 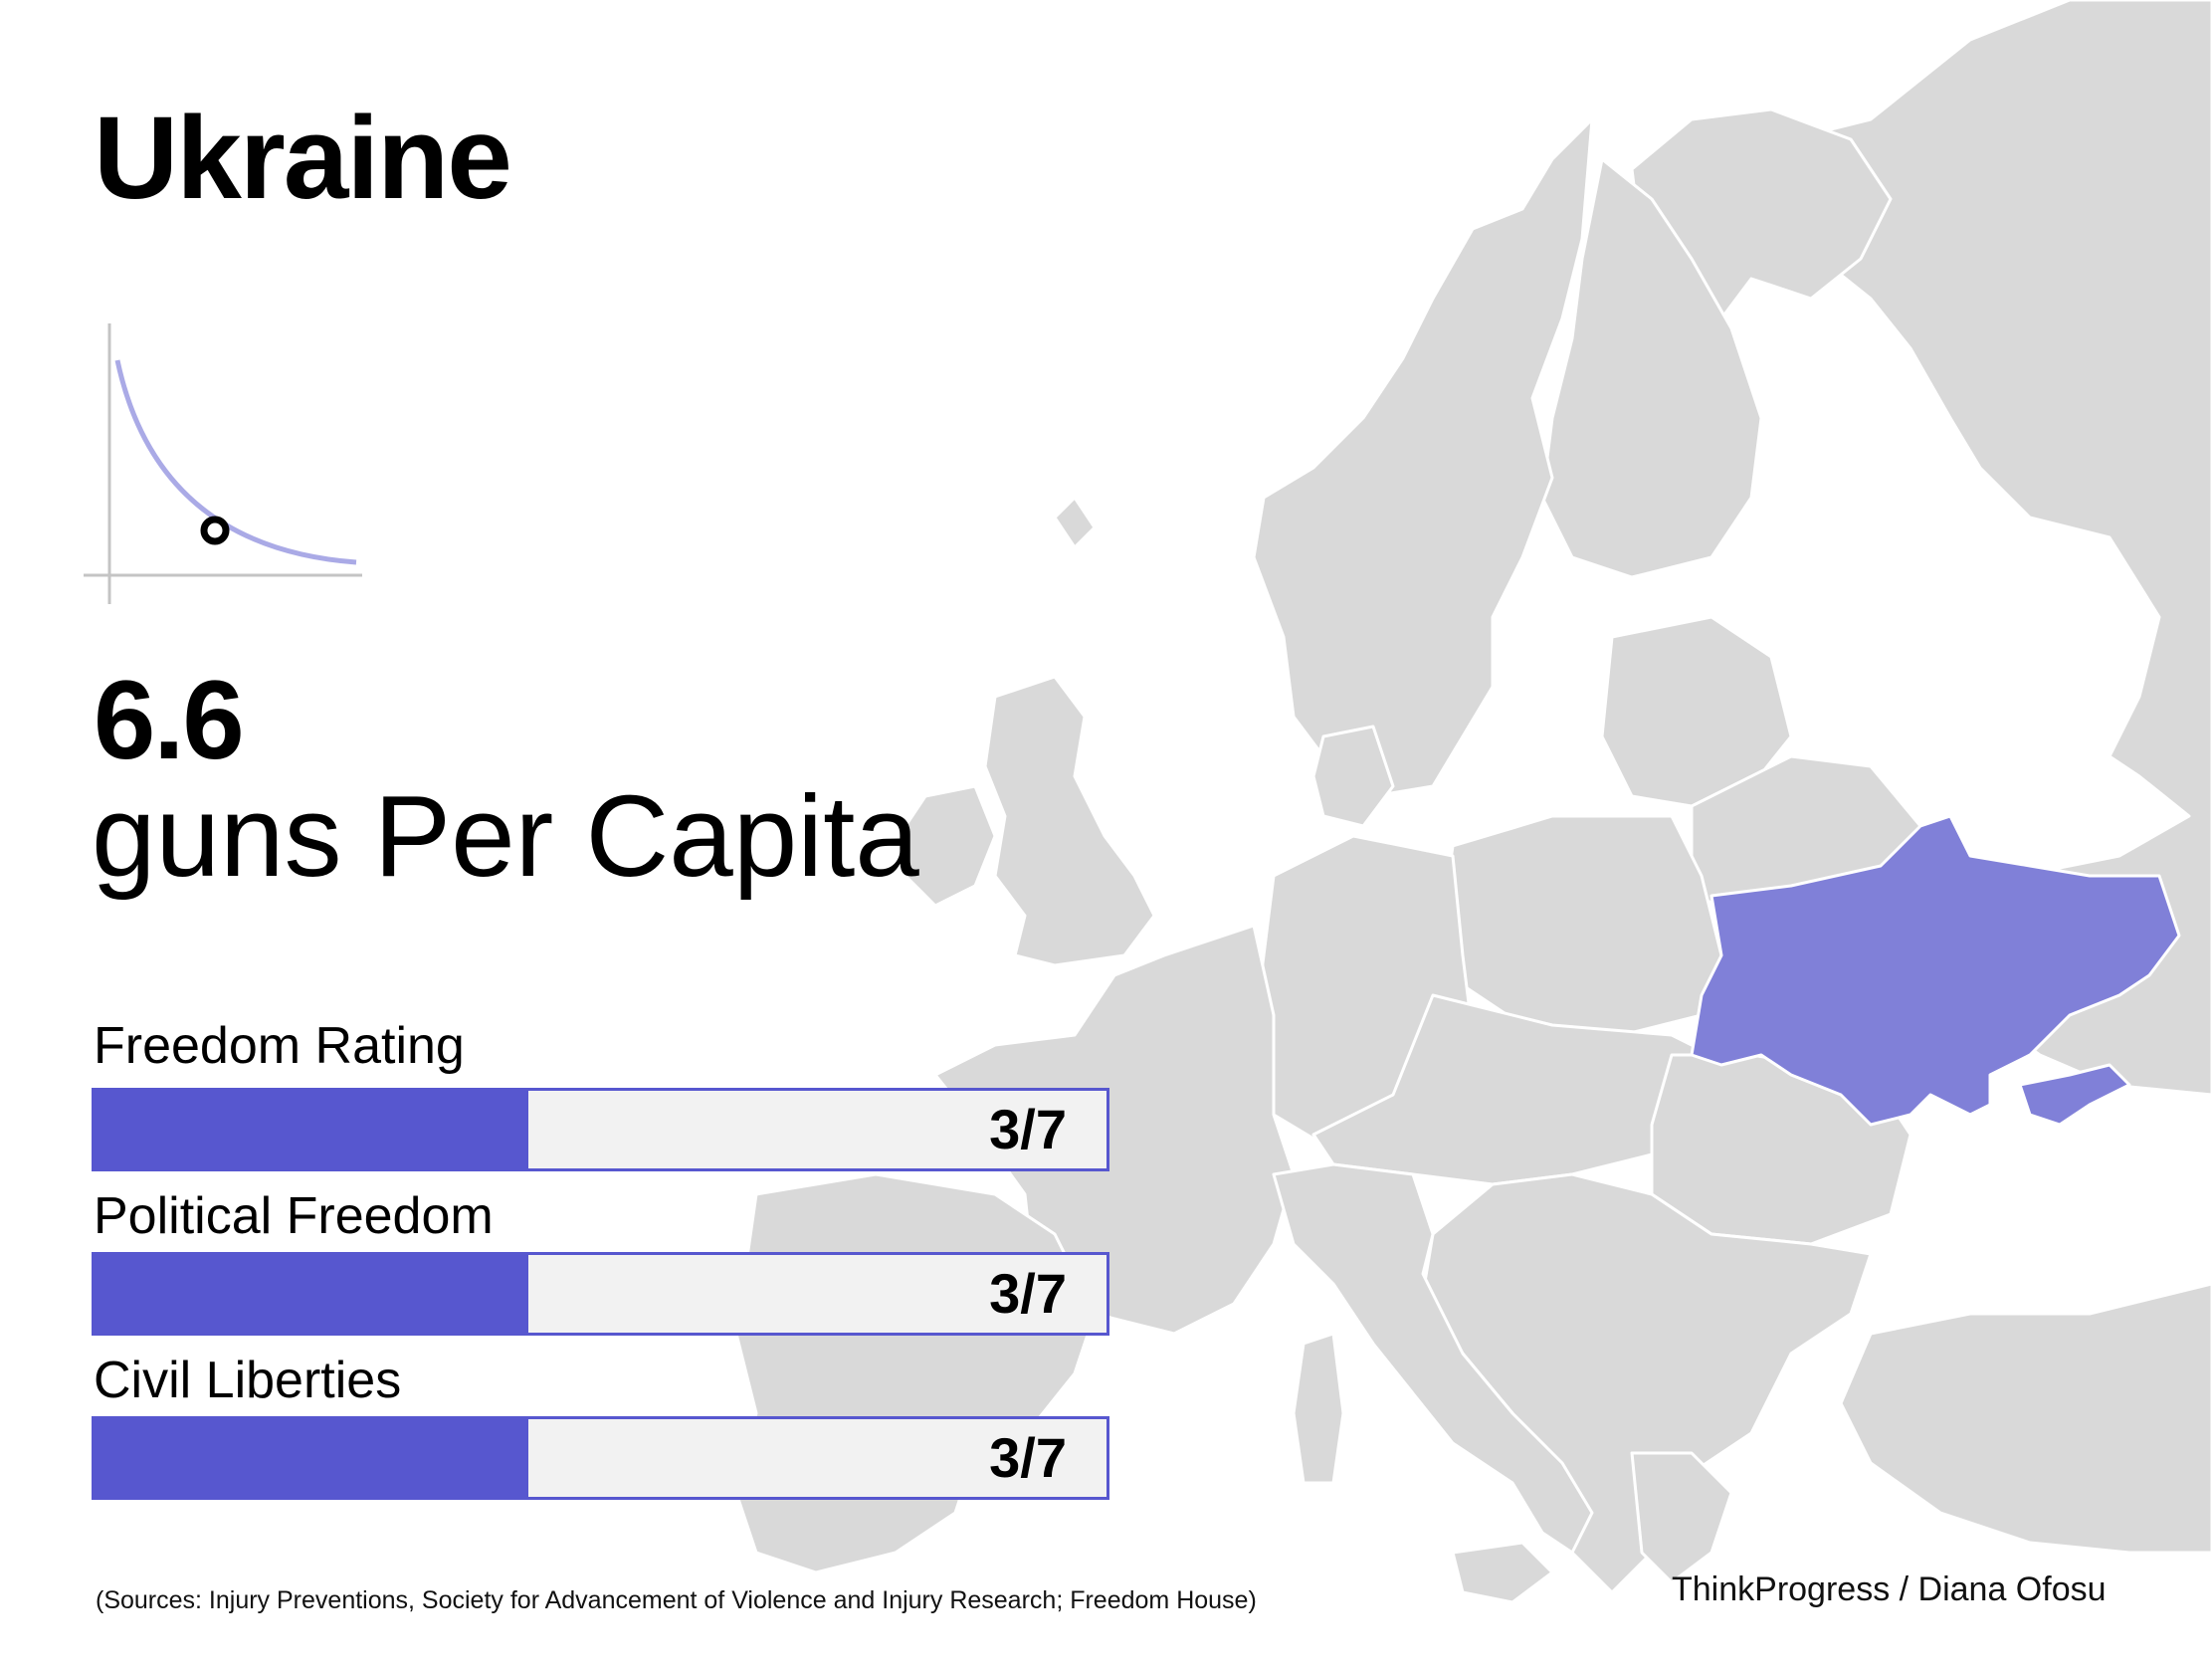 What do you see at coordinates (600, 1294) in the screenshot?
I see `political-freedom-bar: 3/7` at bounding box center [600, 1294].